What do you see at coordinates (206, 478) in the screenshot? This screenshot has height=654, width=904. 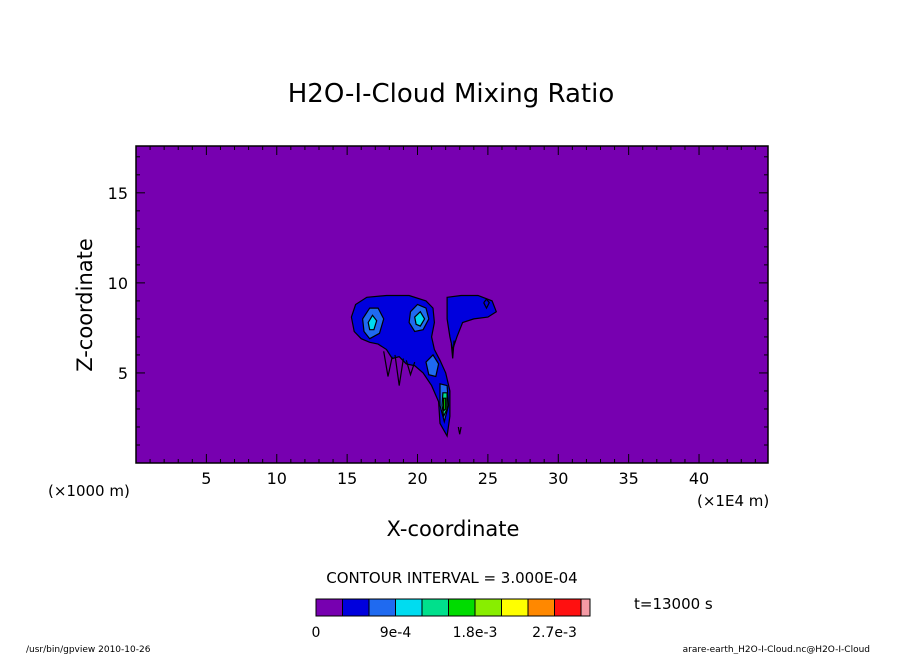 I see `x-tick-label: 5` at bounding box center [206, 478].